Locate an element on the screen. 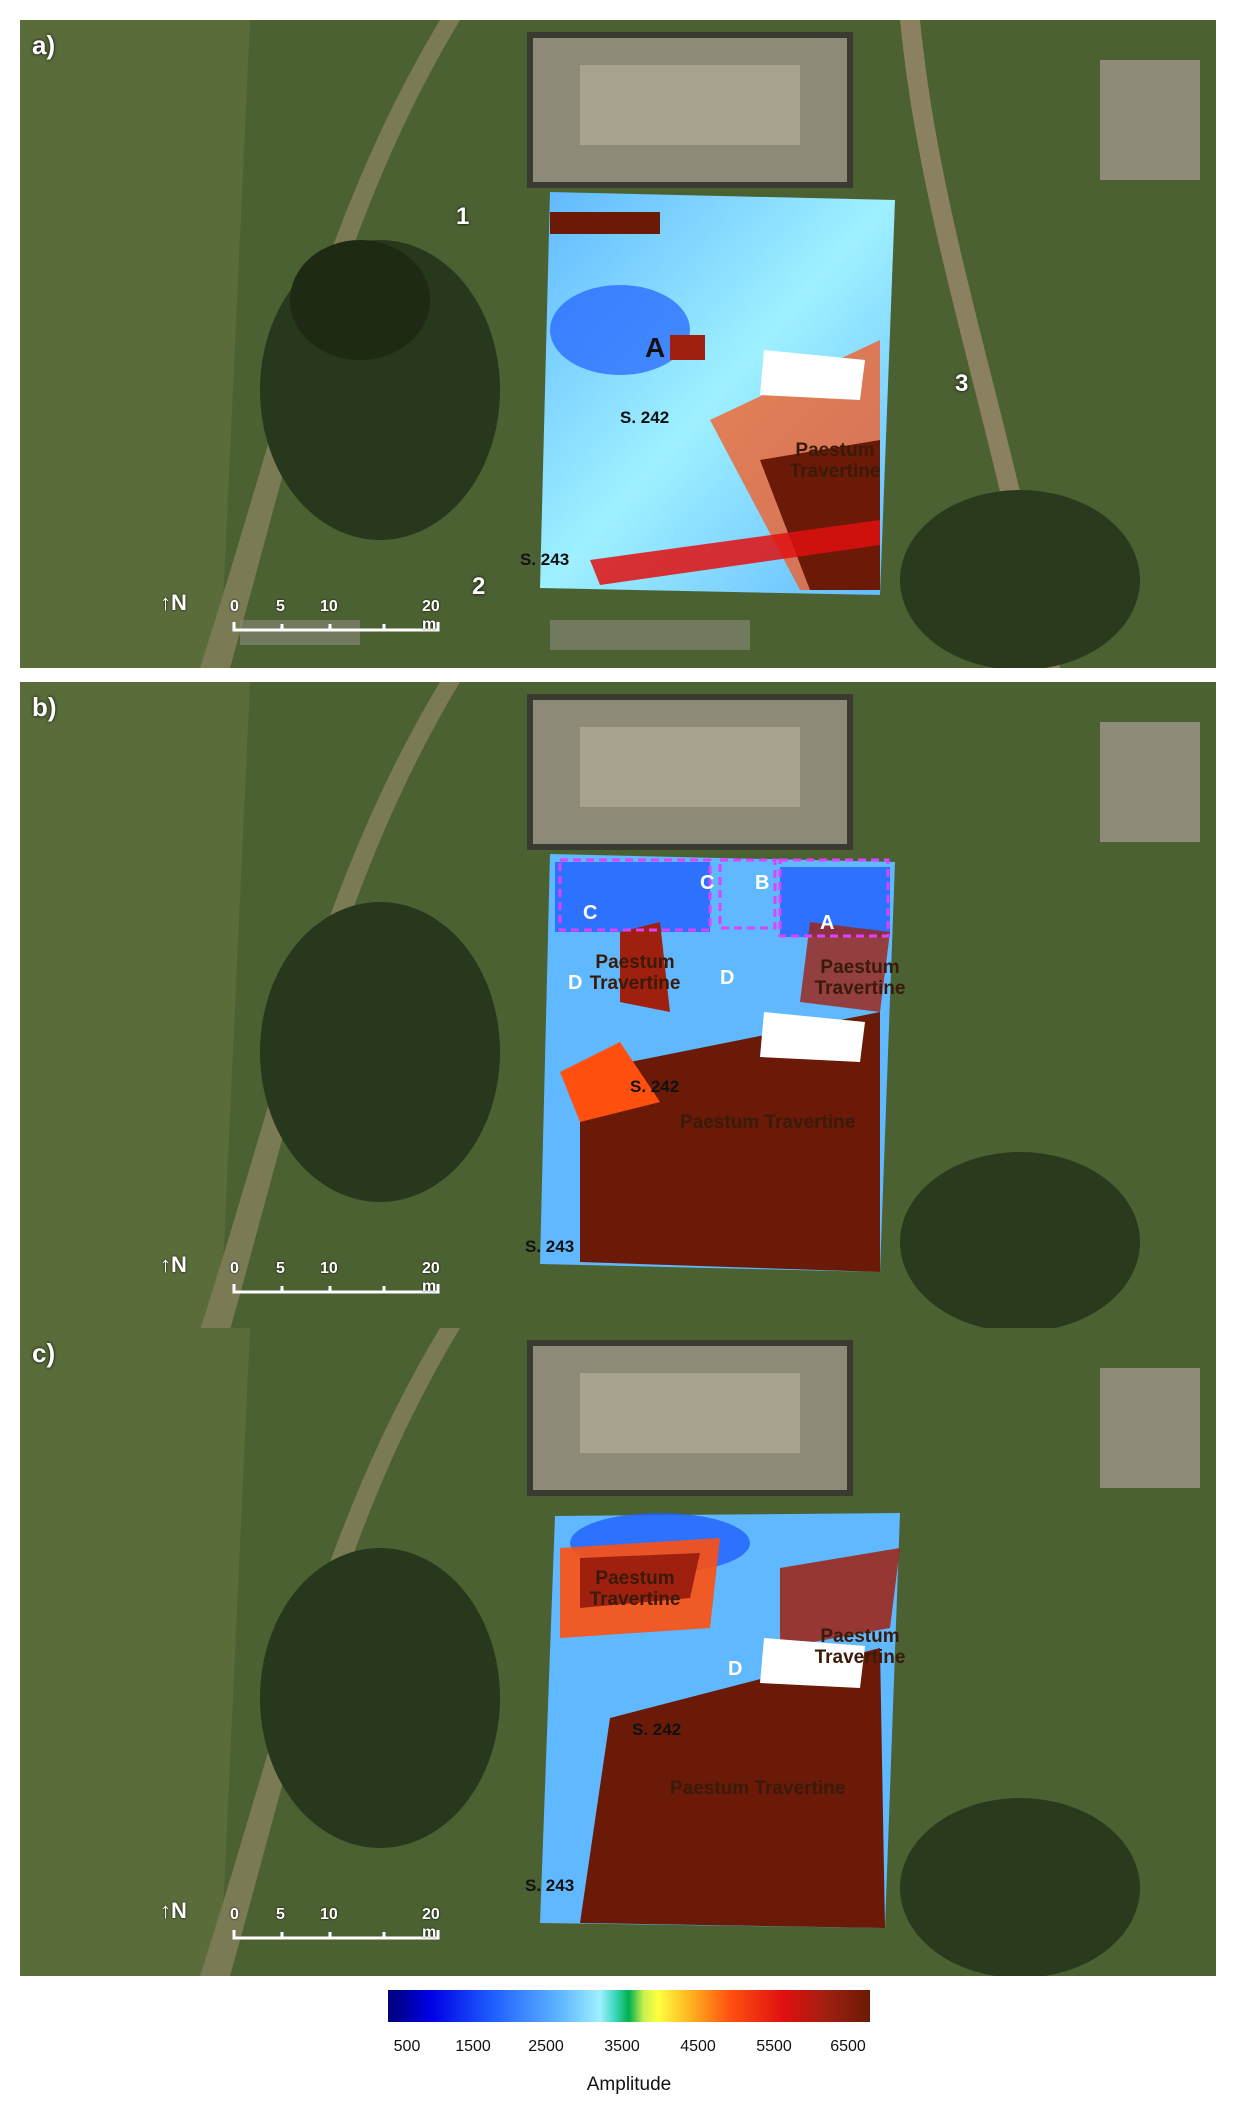  arrow-label-2: 2 is located at coordinates (479, 586).